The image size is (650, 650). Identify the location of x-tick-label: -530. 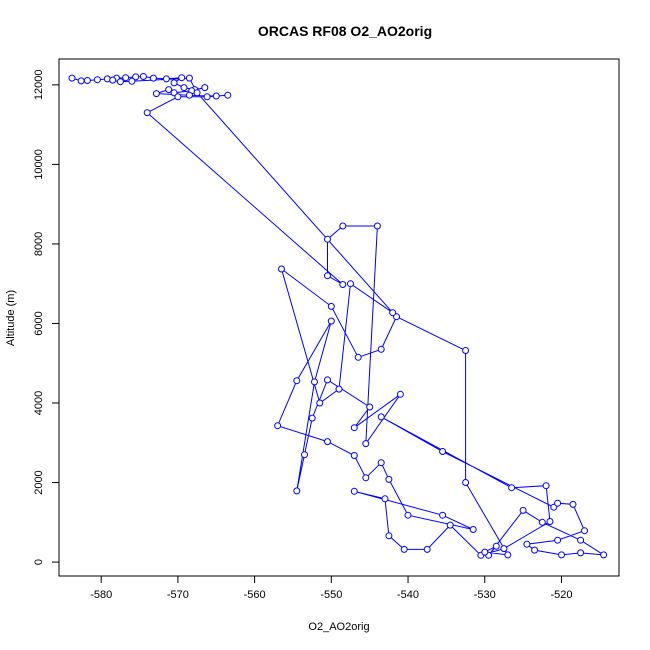
(485, 595).